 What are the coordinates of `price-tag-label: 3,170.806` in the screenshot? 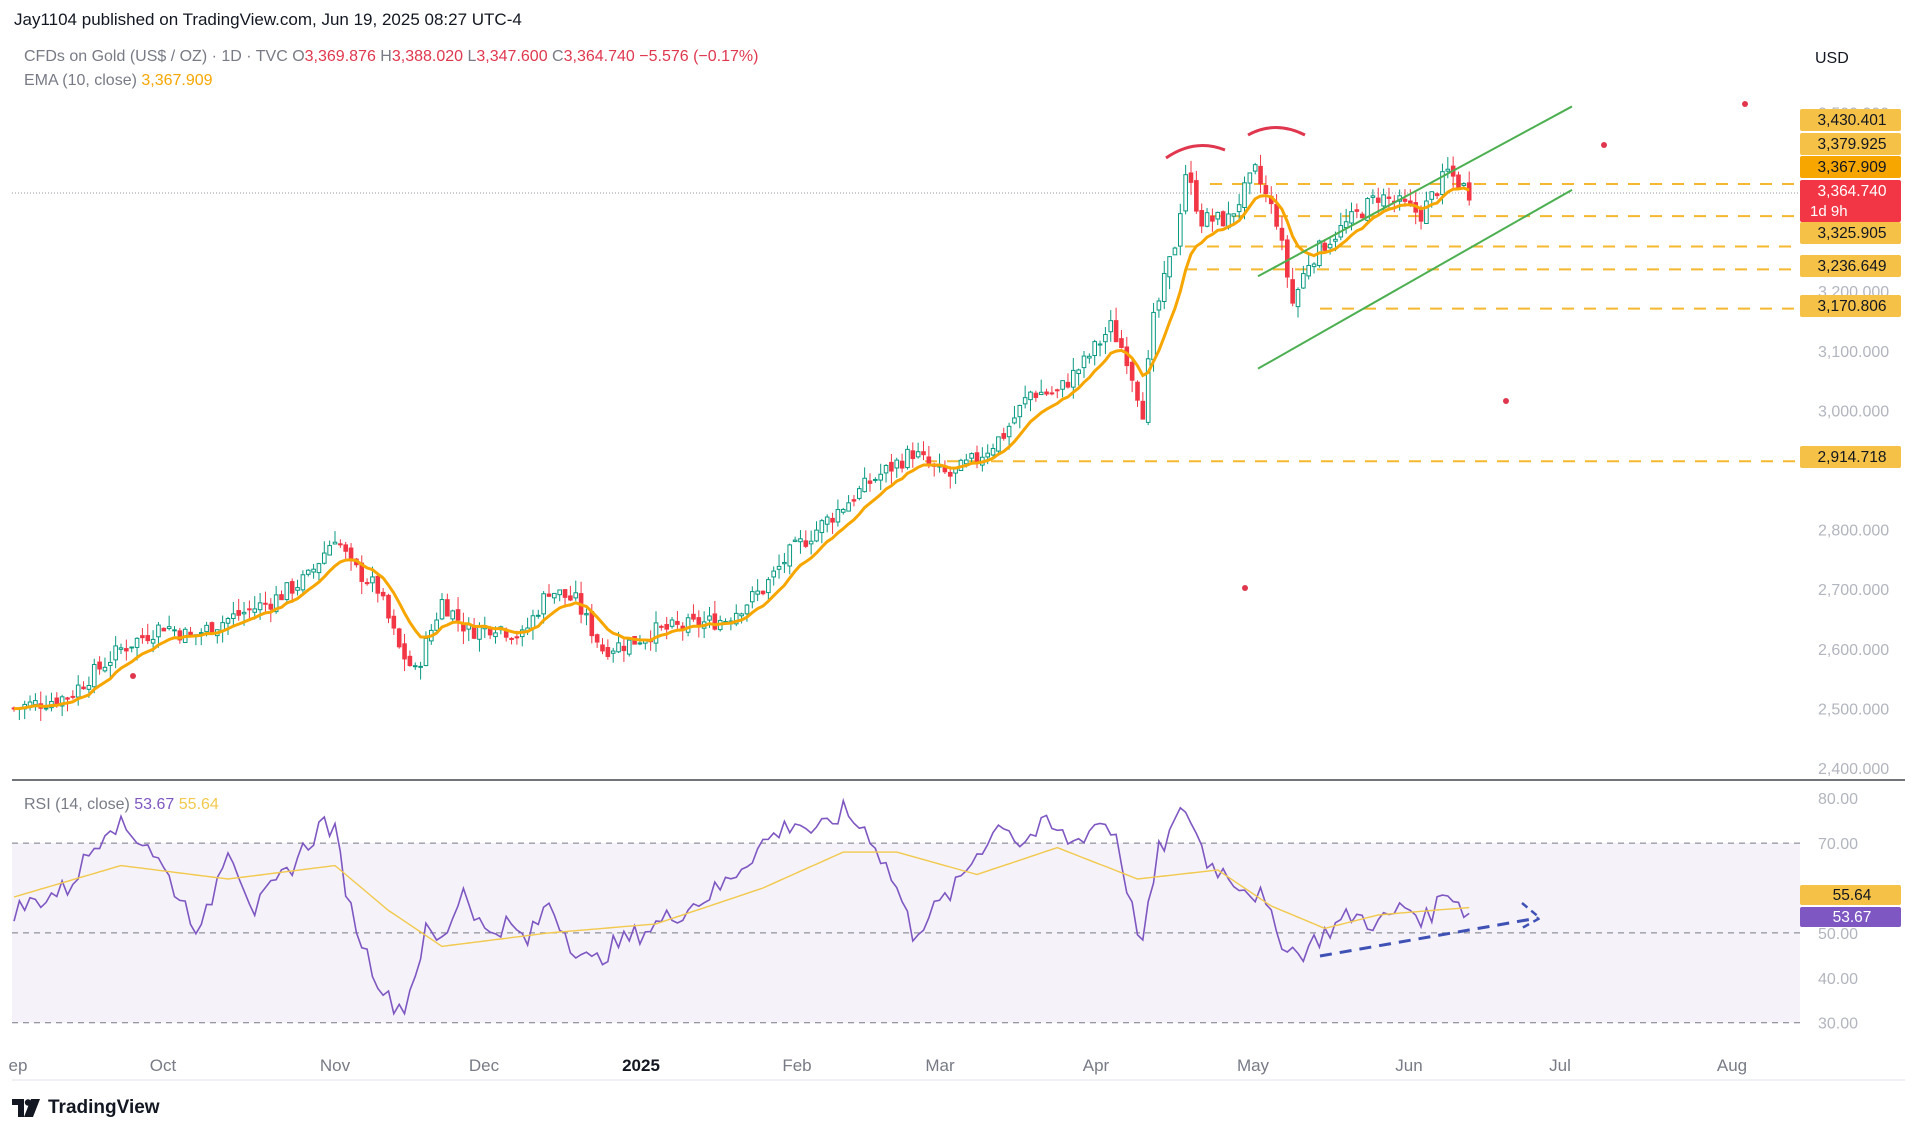 It's located at (1852, 306).